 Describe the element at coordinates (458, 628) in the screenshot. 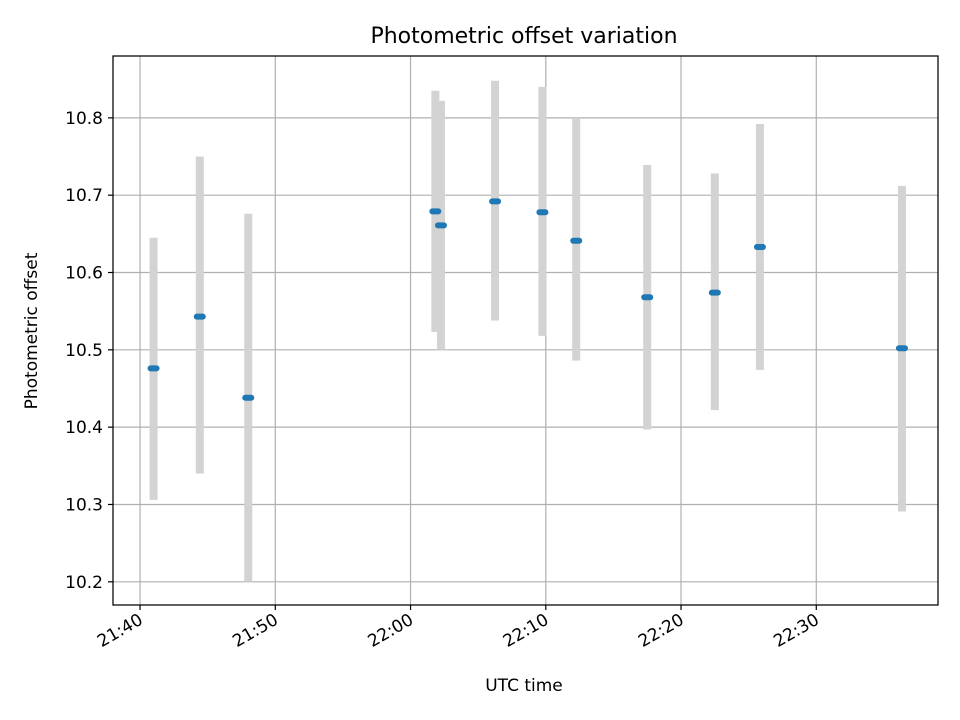

I see `x-axis-ticks: 21:40 21:50 22:00 22:10 22:20 22:30` at that location.